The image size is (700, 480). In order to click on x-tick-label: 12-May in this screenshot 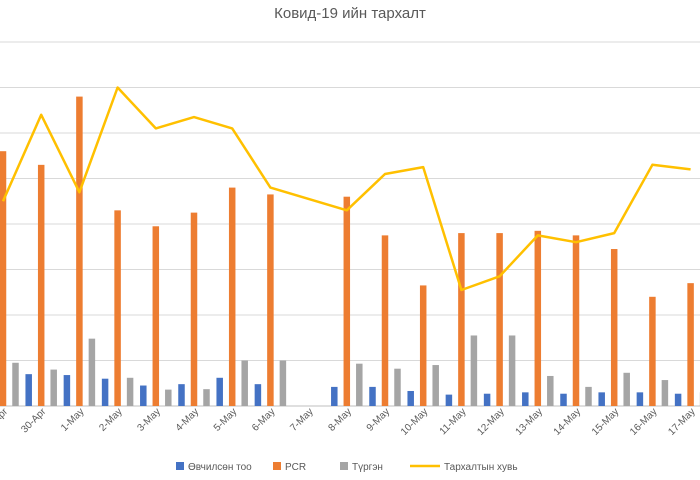, I will do `click(490, 421)`.